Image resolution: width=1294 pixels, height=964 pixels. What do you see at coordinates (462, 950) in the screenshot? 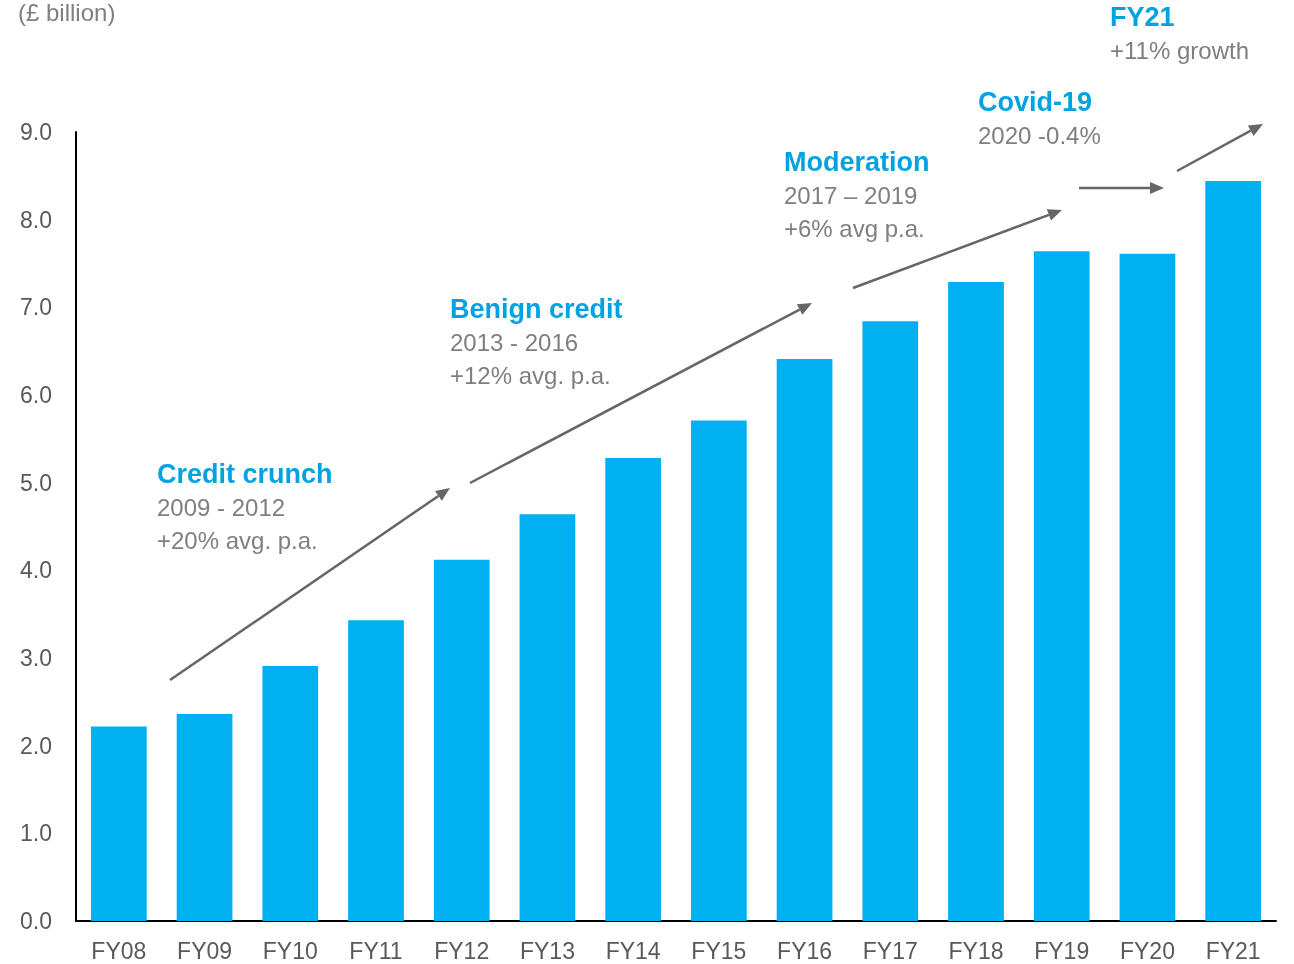
I see `x-tick-label: FY12` at bounding box center [462, 950].